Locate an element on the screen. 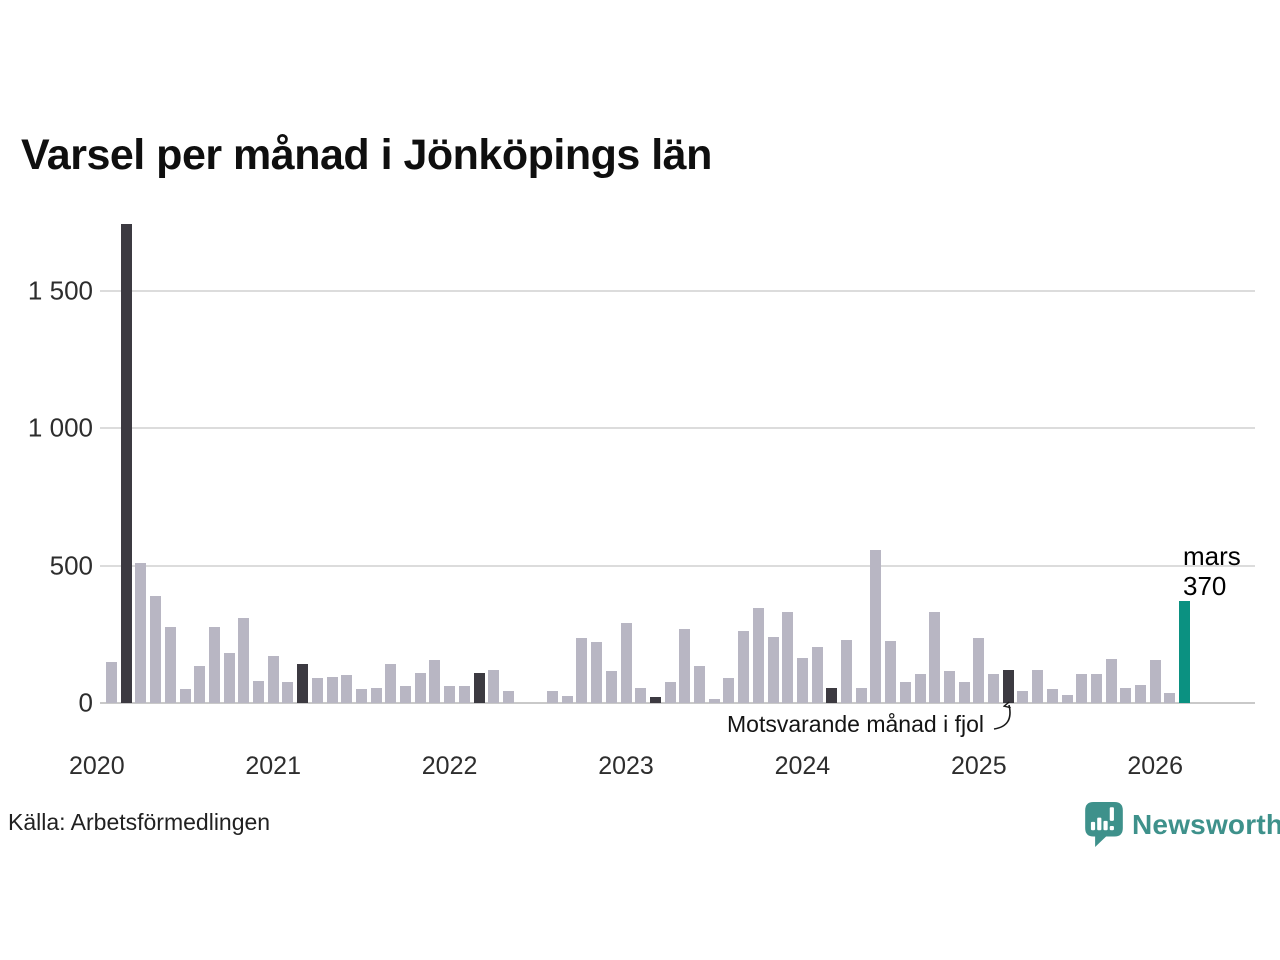 The width and height of the screenshot is (1280, 960). newsworthy-logo: Newsworthy is located at coordinates (1182, 825).